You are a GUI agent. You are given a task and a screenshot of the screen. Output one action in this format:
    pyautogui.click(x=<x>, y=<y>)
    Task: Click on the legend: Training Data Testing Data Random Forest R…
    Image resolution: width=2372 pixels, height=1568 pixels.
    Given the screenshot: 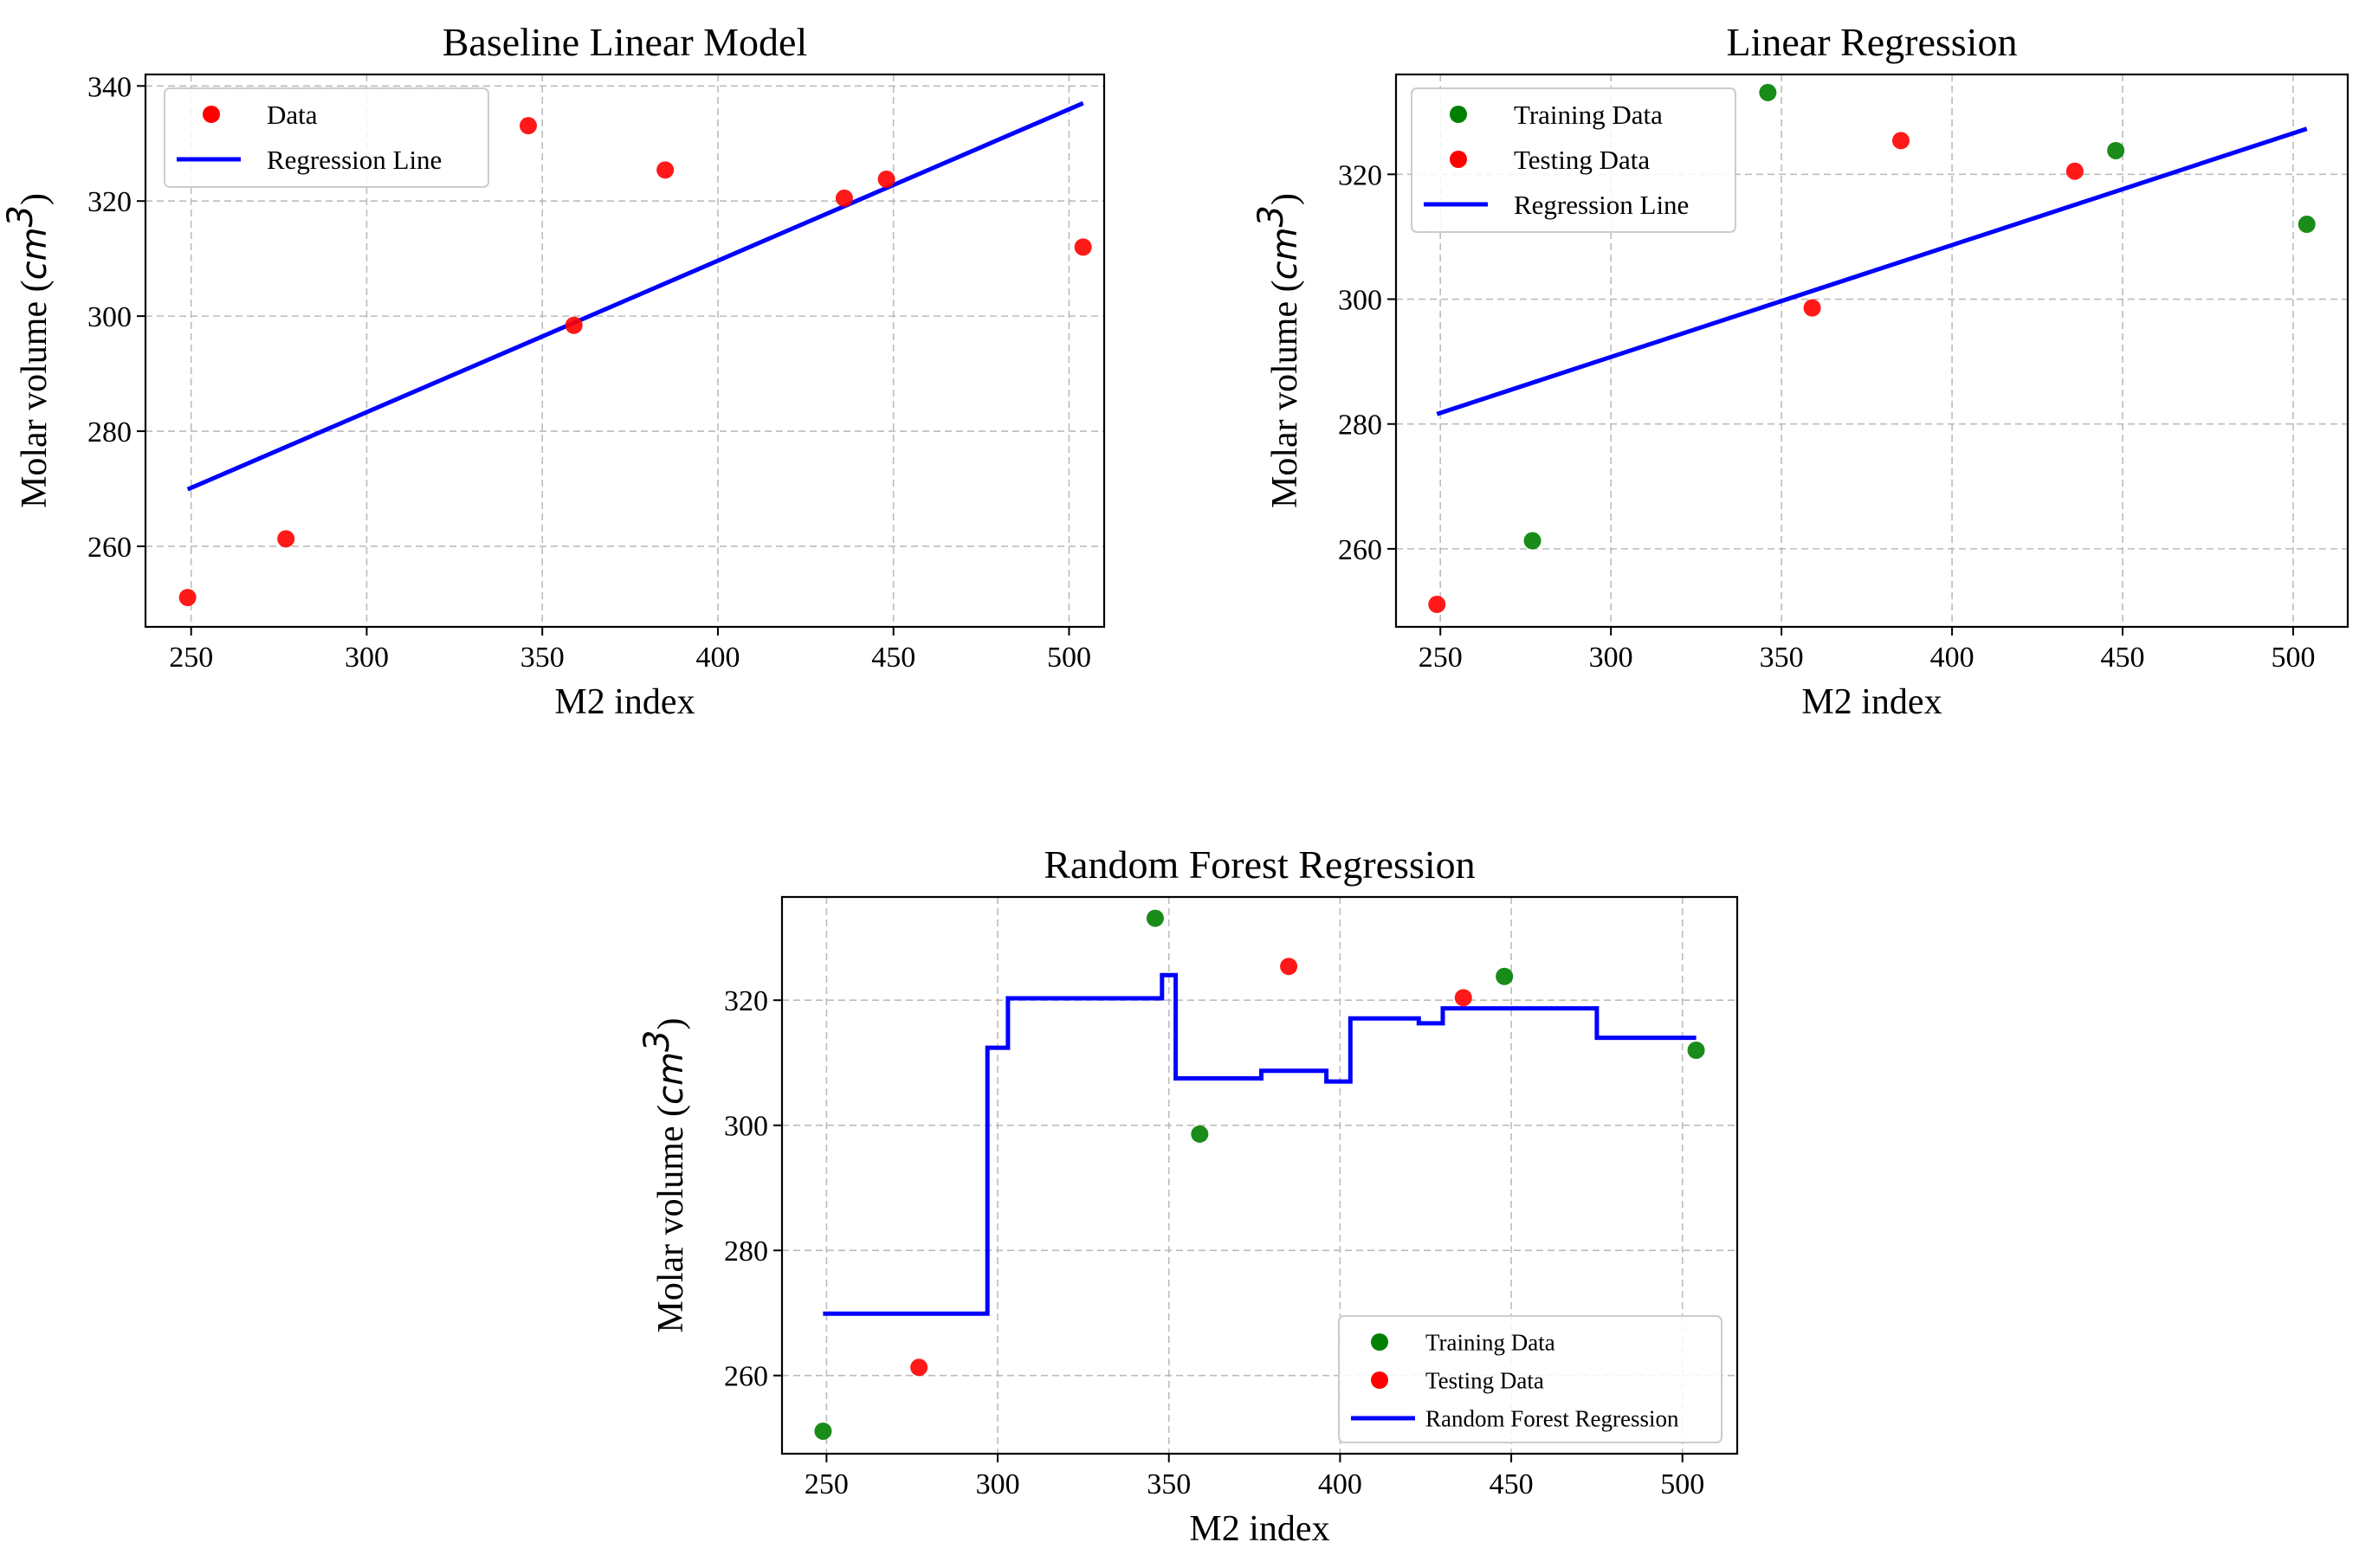 What is the action you would take?
    pyautogui.click(x=1530, y=1379)
    